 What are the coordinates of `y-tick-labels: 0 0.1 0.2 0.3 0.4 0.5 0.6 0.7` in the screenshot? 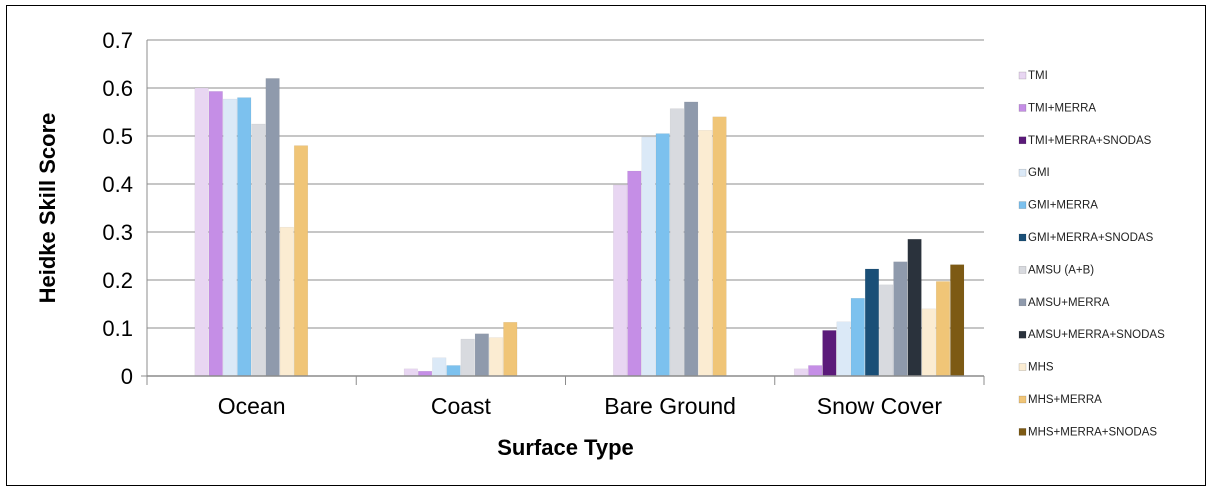 It's located at (117, 208).